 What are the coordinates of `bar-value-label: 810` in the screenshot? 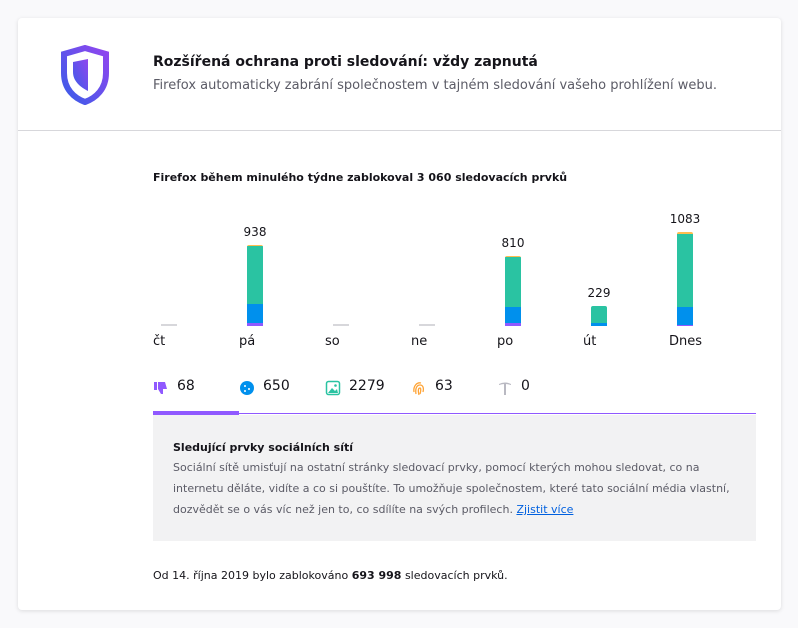 It's located at (513, 242).